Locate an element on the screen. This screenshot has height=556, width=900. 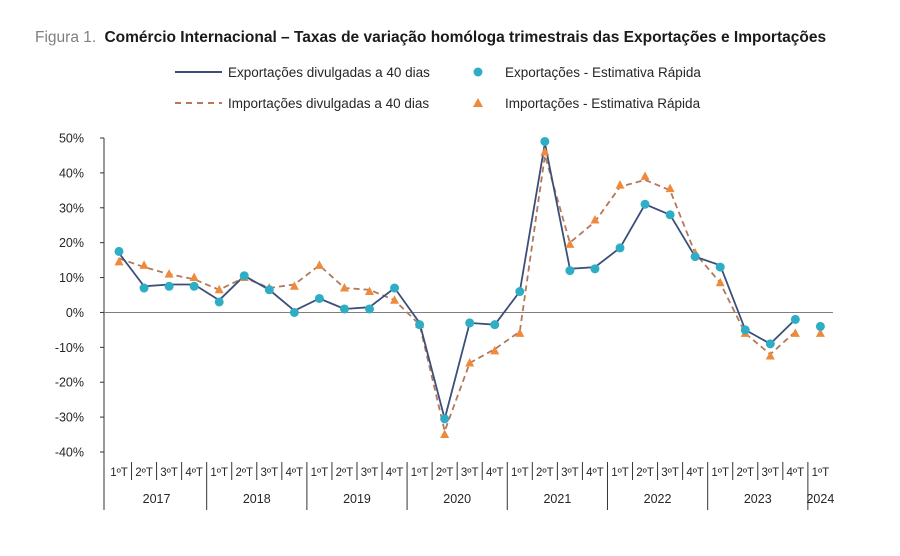
x-year-label: 2023 is located at coordinates (758, 499).